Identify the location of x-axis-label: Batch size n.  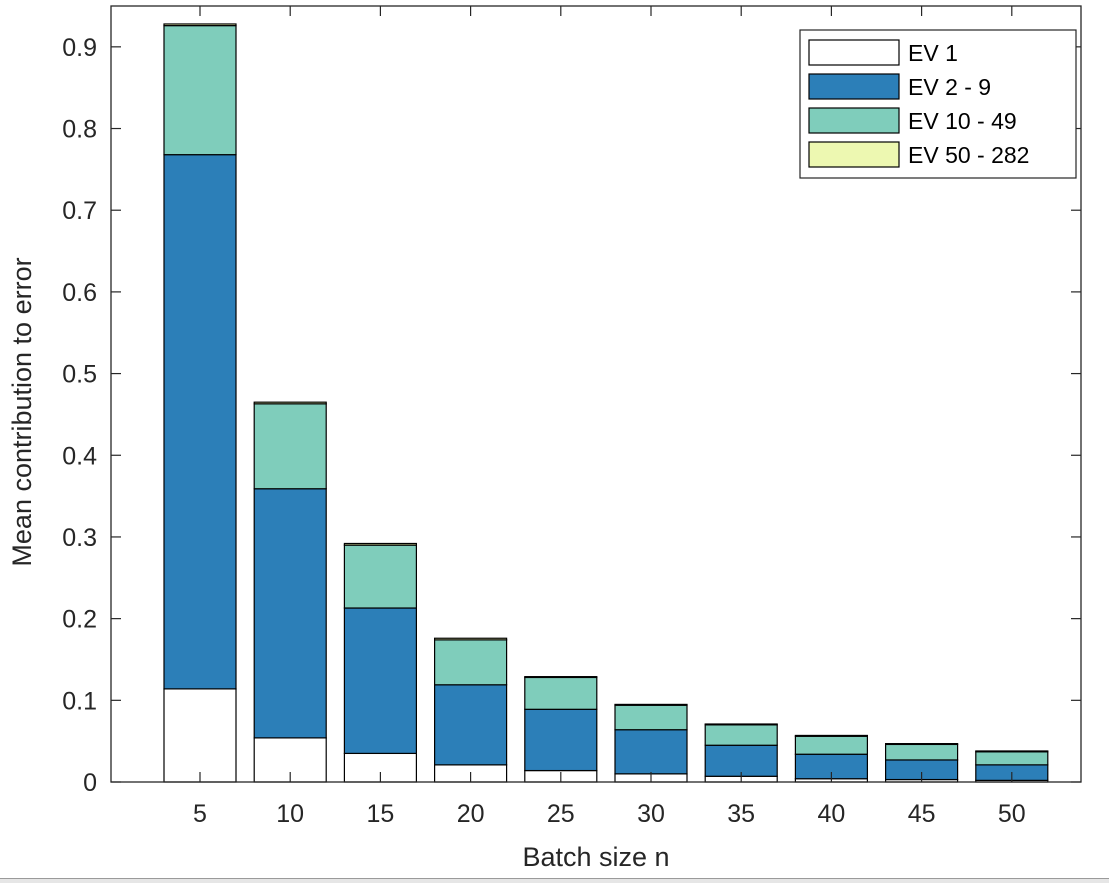
(595, 857).